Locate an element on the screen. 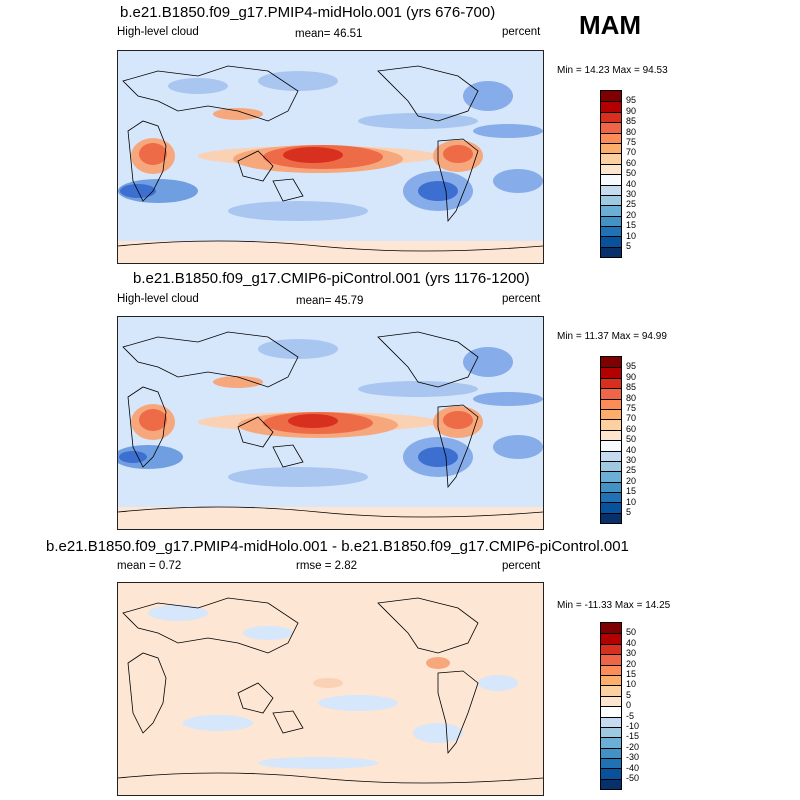  panel1-minmax: Min = 14.23 Max = 94.53 is located at coordinates (612, 70).